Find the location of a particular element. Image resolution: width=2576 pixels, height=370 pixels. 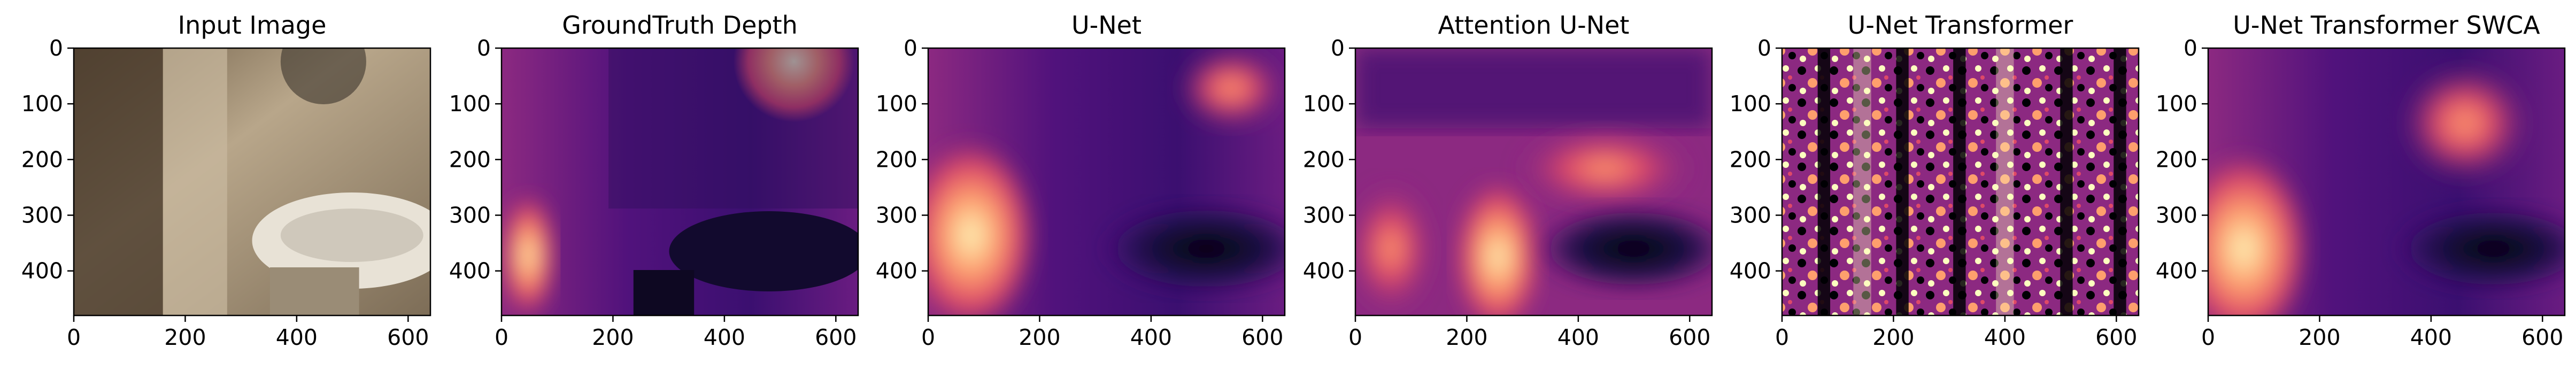

panel-4: Attention U-Net 0 100 200 300 400 0 200 400 600 is located at coordinates (1508, 180).